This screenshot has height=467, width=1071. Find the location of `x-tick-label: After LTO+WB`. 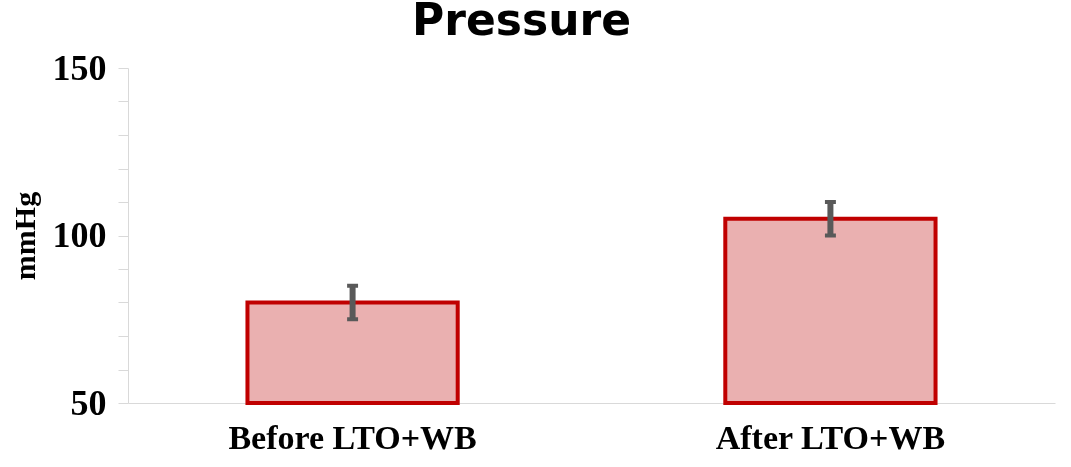

x-tick-label: After LTO+WB is located at coordinates (830, 437).